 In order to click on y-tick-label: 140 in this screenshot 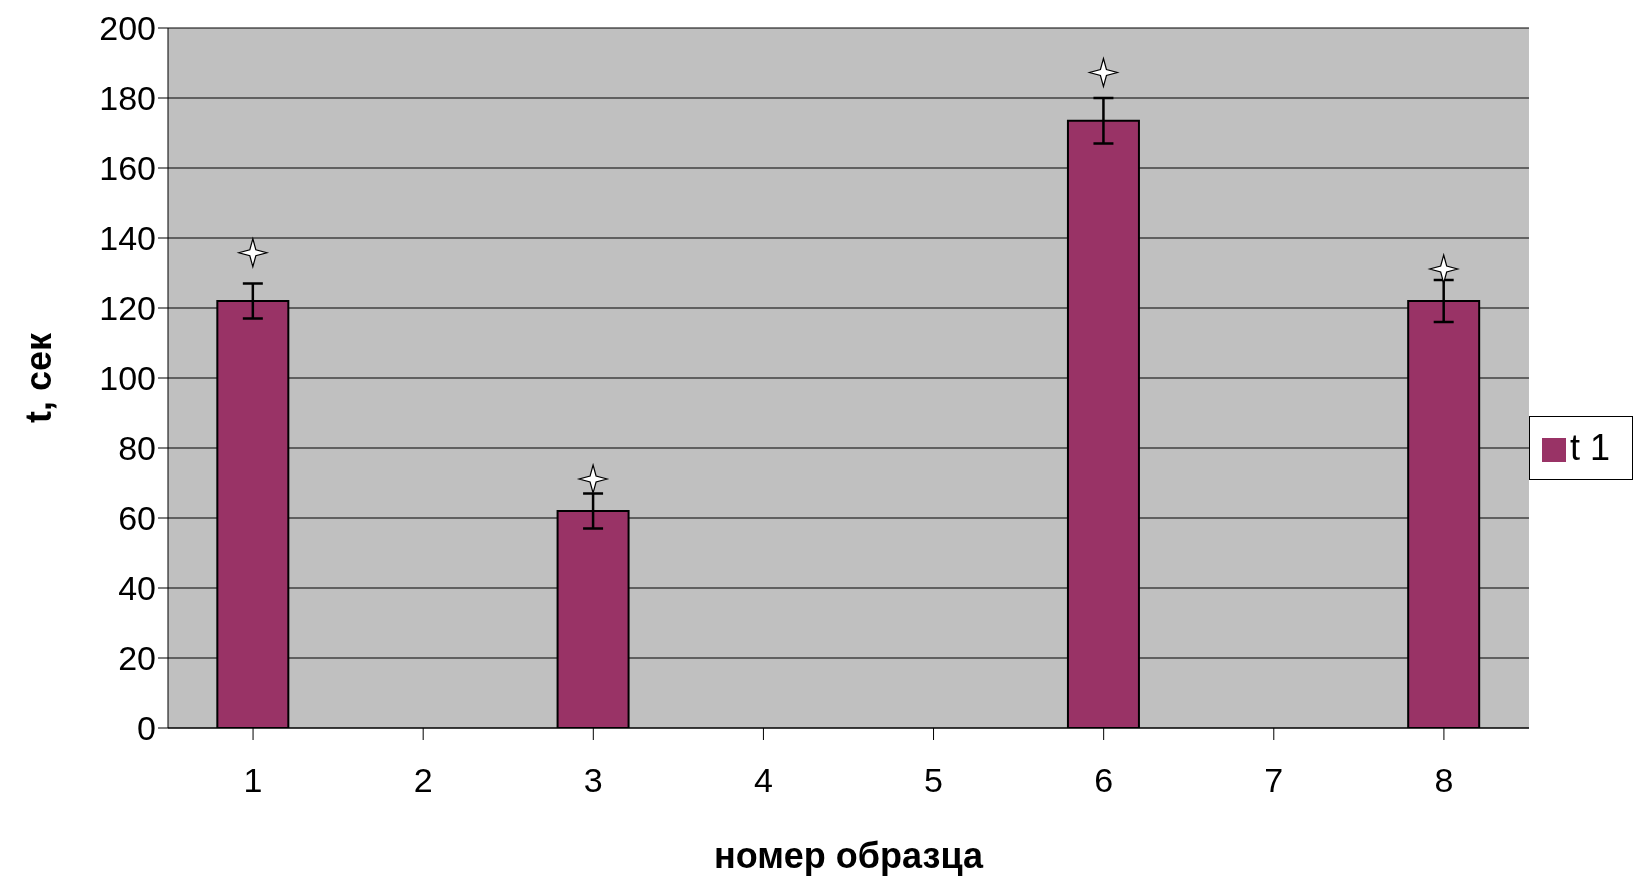, I will do `click(127, 238)`.